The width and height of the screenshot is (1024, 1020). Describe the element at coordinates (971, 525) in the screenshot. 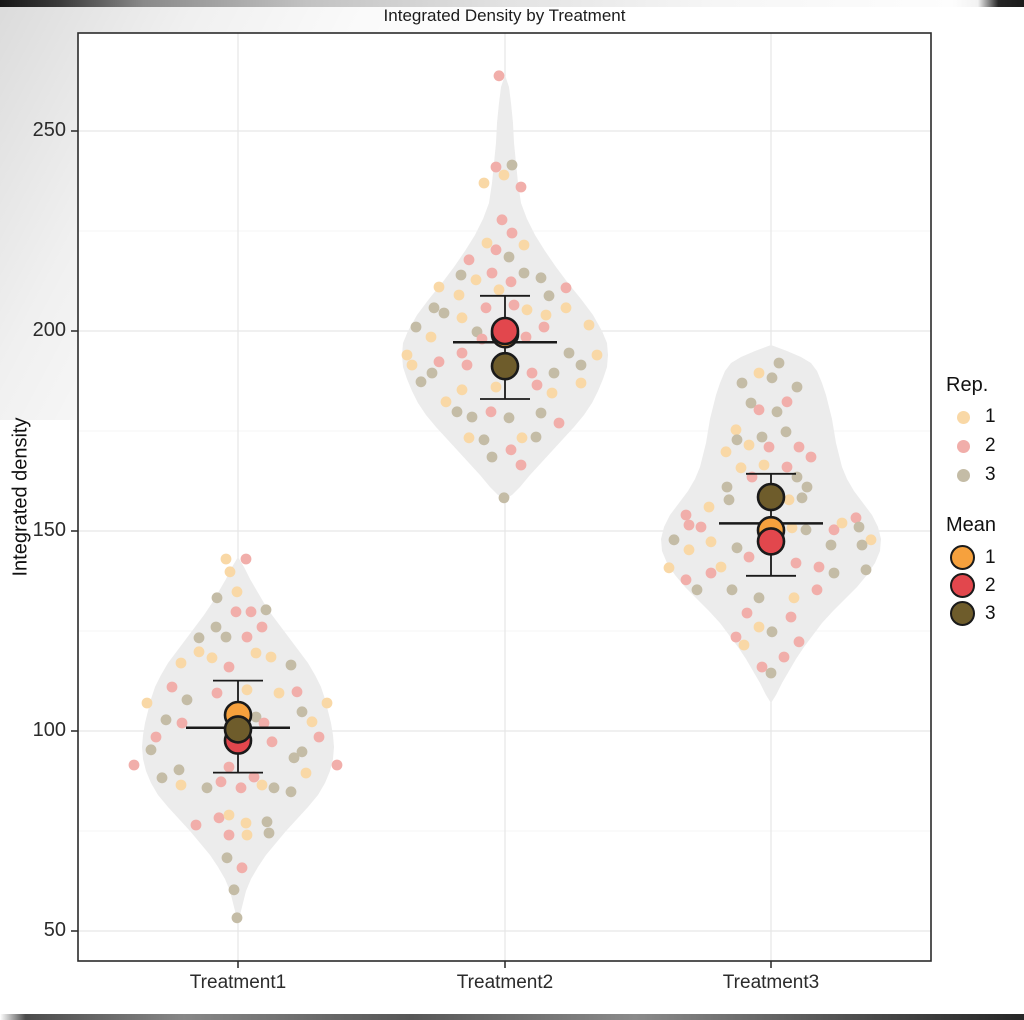

I see `legend-mean-title: Mean` at that location.